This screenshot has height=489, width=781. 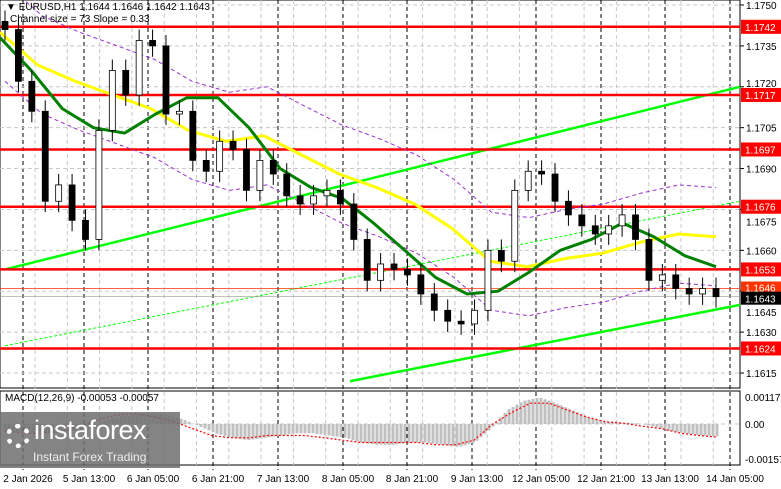 What do you see at coordinates (760, 289) in the screenshot?
I see `ask-price-label: 1.1646` at bounding box center [760, 289].